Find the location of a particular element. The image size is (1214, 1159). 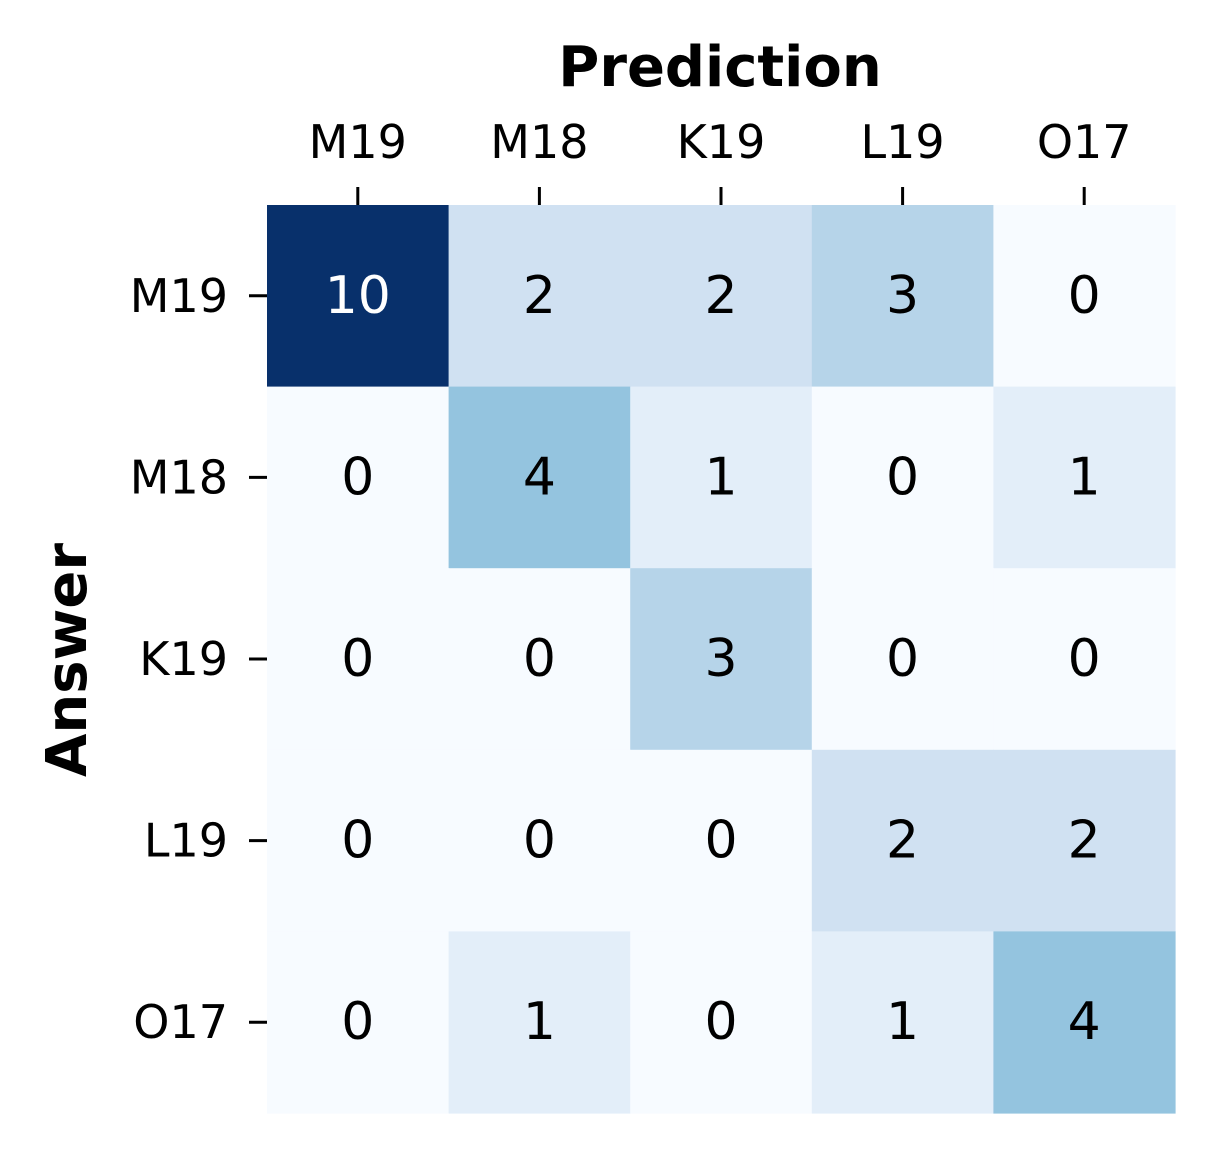

y-tick-label: M18 is located at coordinates (179, 477).